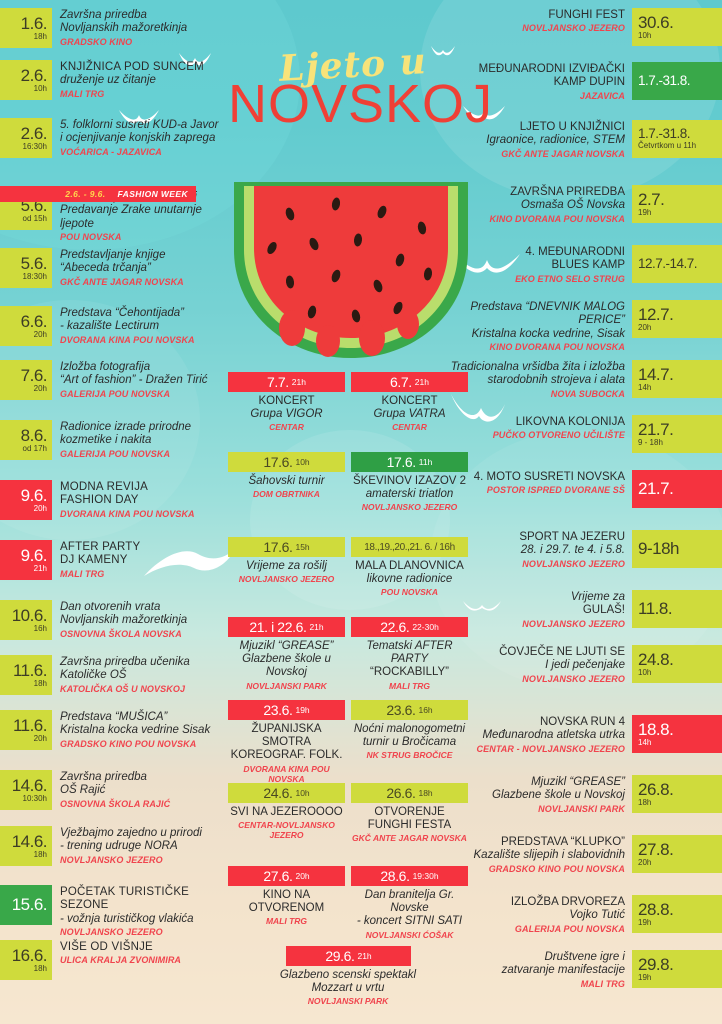 This screenshot has width=722, height=1024. Describe the element at coordinates (34, 75) in the screenshot. I see `date-text: 2.6.` at that location.